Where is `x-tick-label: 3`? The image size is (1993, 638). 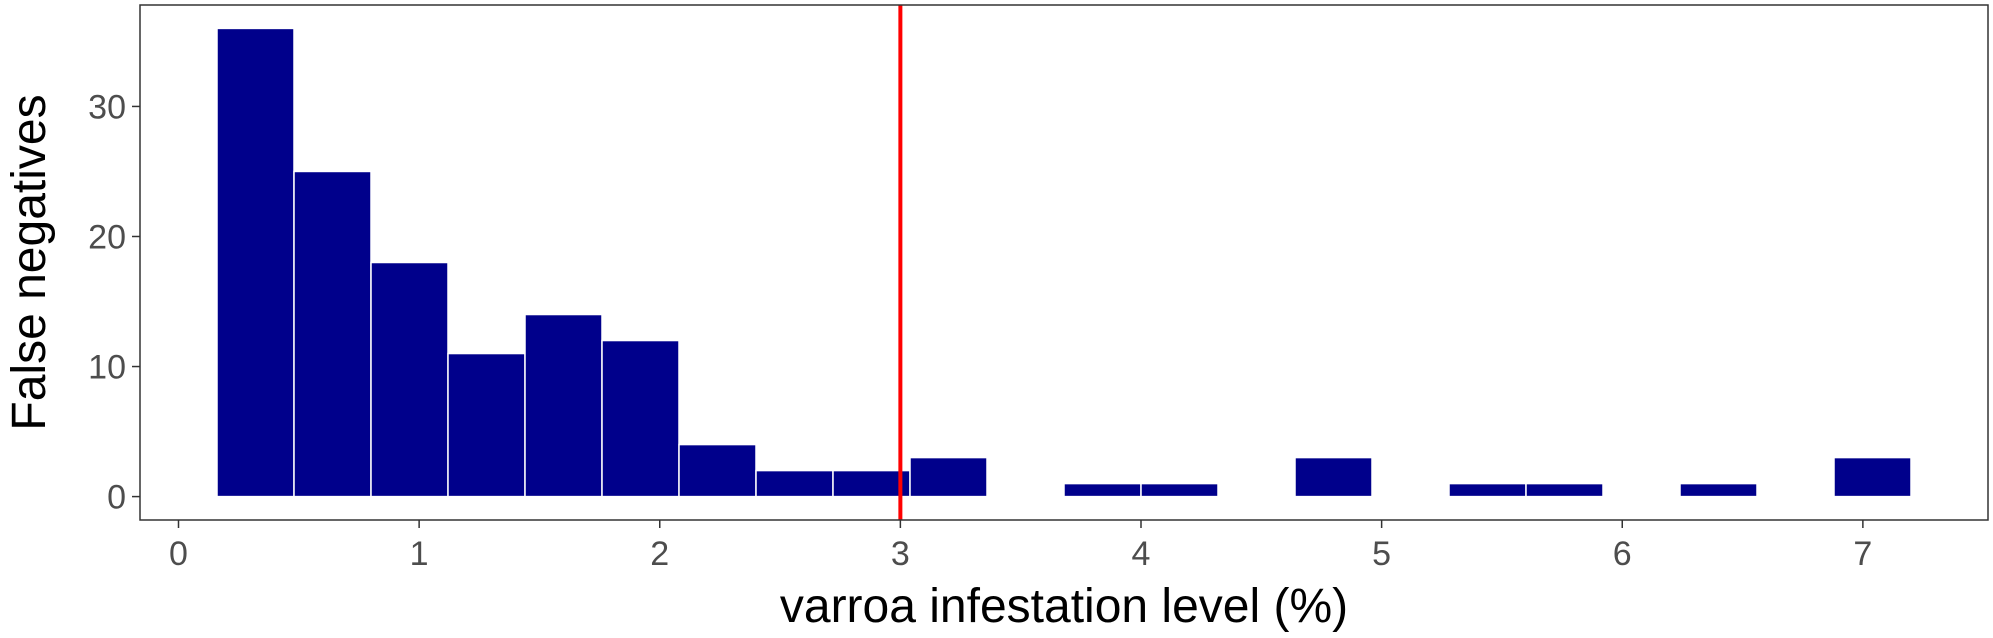 x-tick-label: 3 is located at coordinates (900, 554).